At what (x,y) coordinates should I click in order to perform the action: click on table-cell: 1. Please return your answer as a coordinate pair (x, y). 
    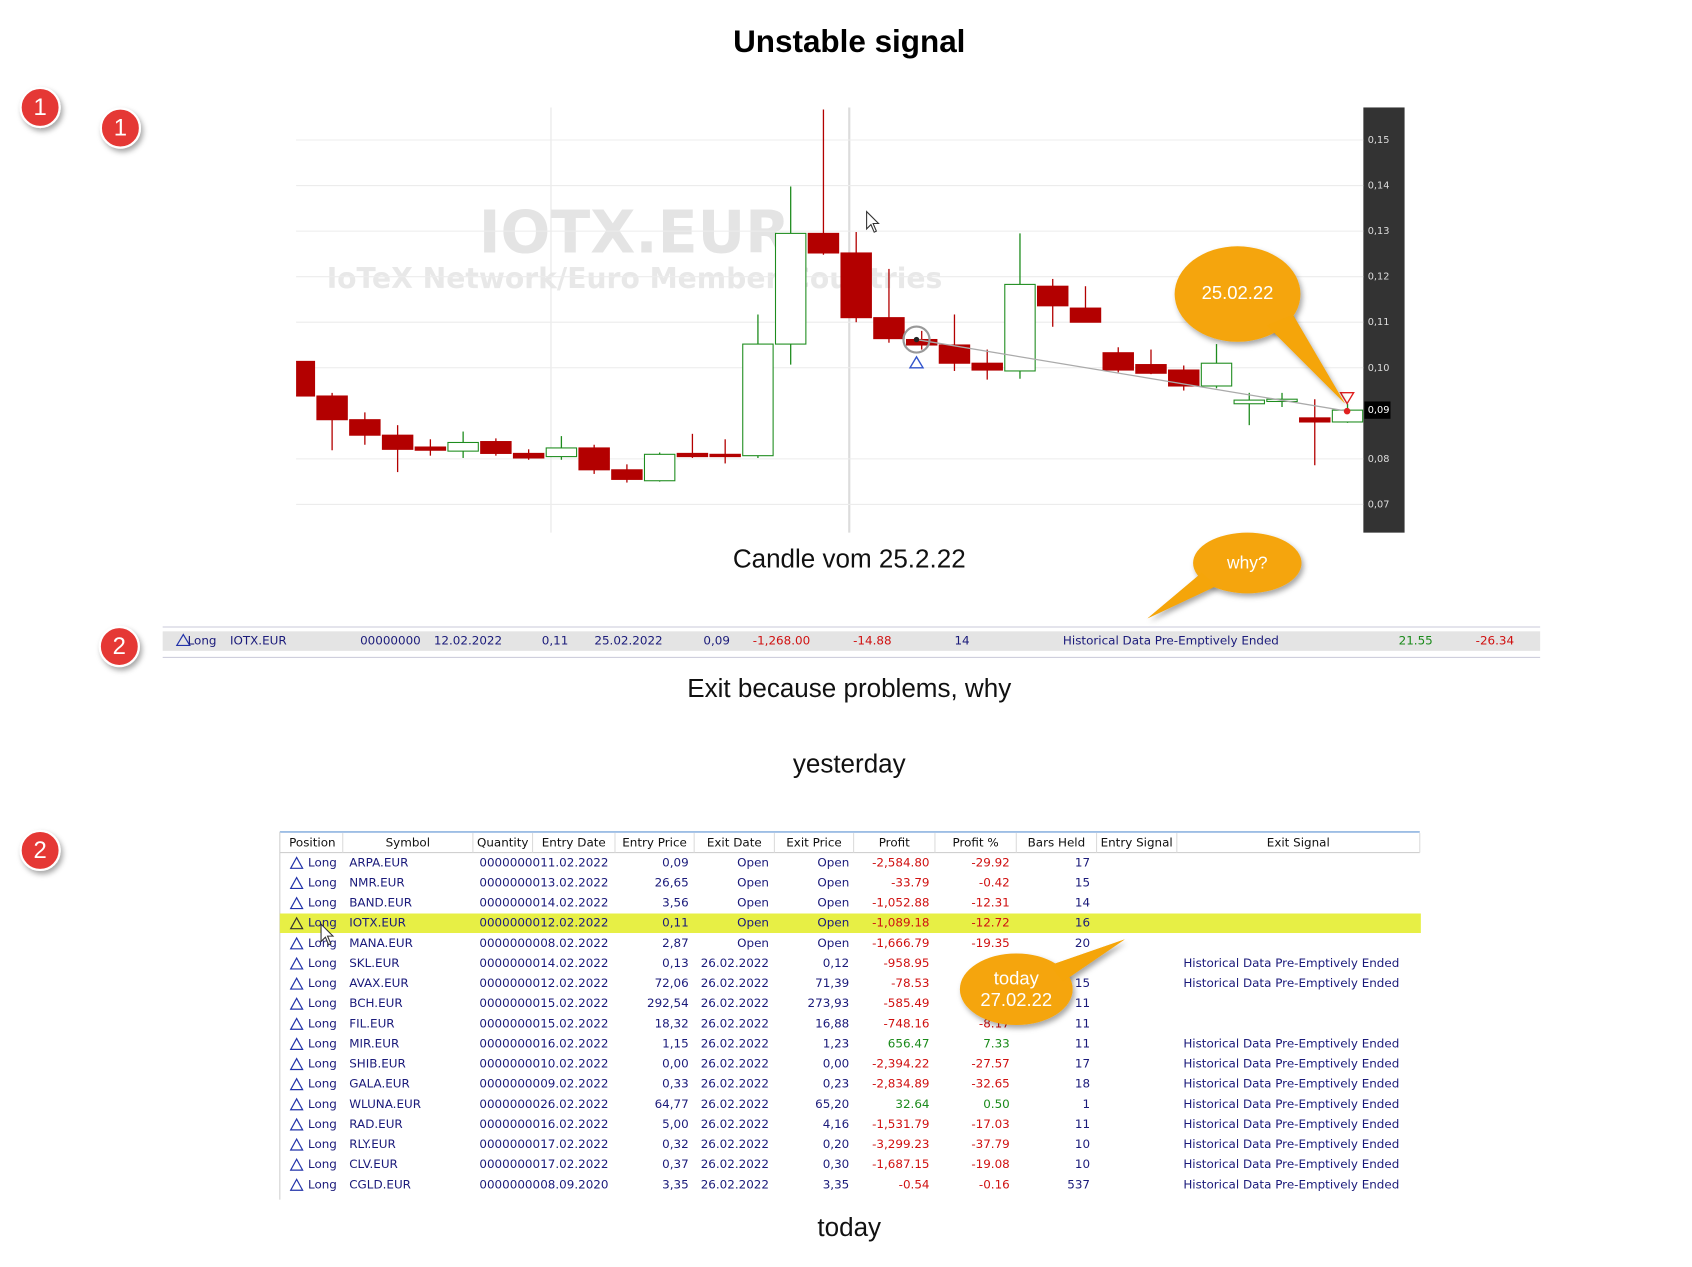
    Looking at the image, I should click on (1086, 1104).